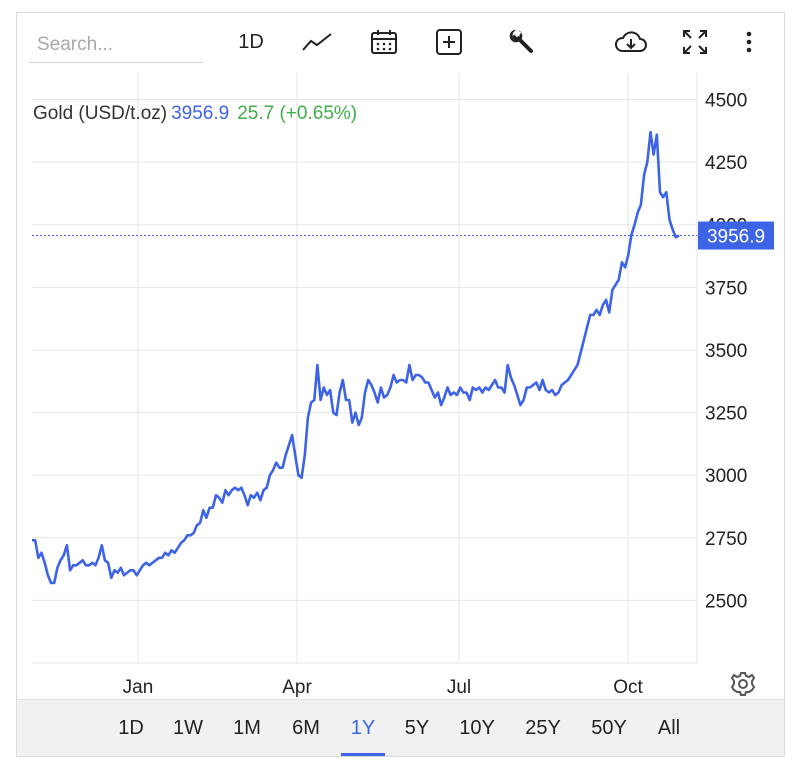 The height and width of the screenshot is (769, 800). I want to click on fullscreen-icon, so click(695, 42).